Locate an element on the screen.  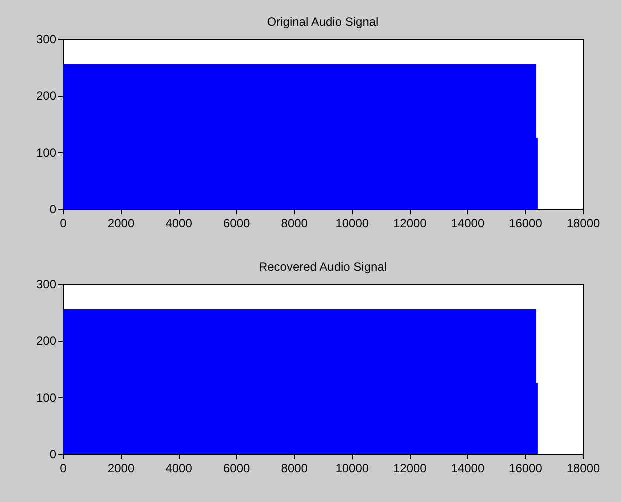
chart-title: Original Audio Signal is located at coordinates (323, 22).